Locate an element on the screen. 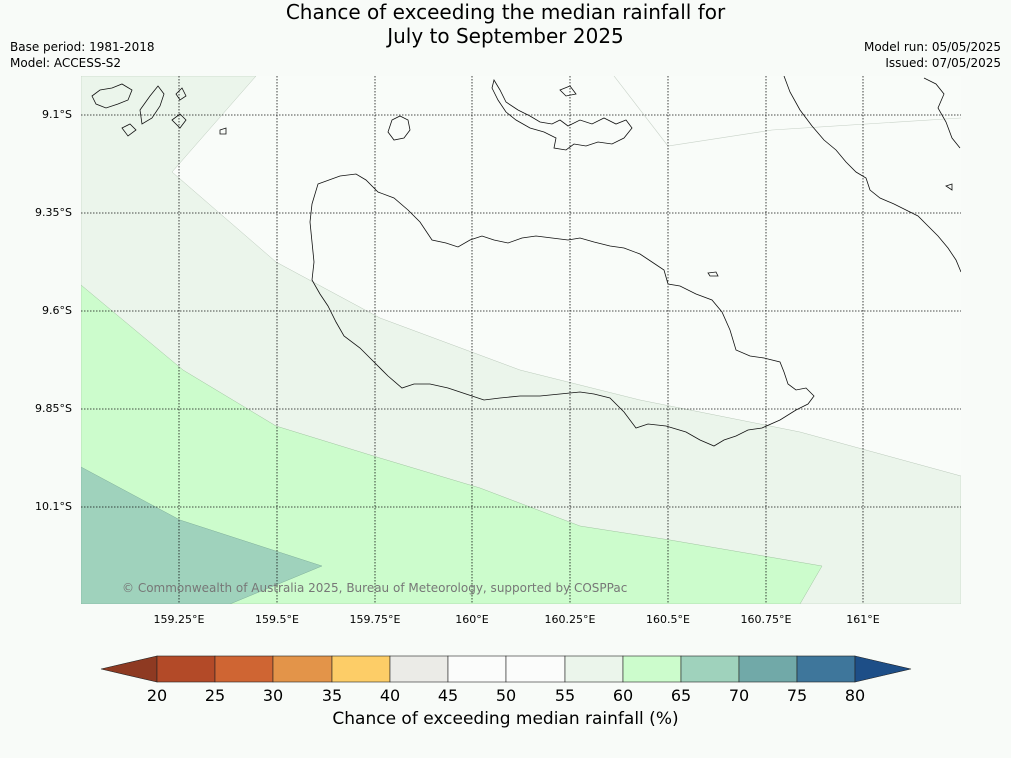 This screenshot has height=758, width=1011. zone-boundary-line is located at coordinates (787, 111).